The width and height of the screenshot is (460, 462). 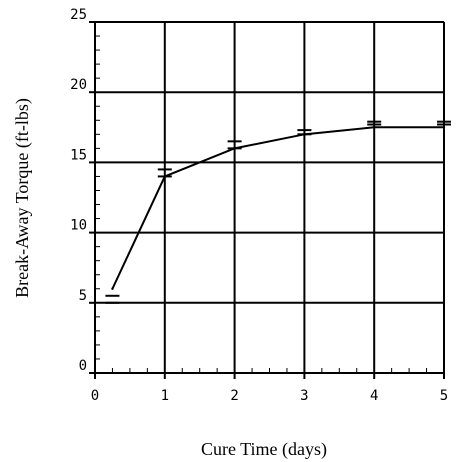 I want to click on y-tick-label-25: 25, so click(x=78, y=15).